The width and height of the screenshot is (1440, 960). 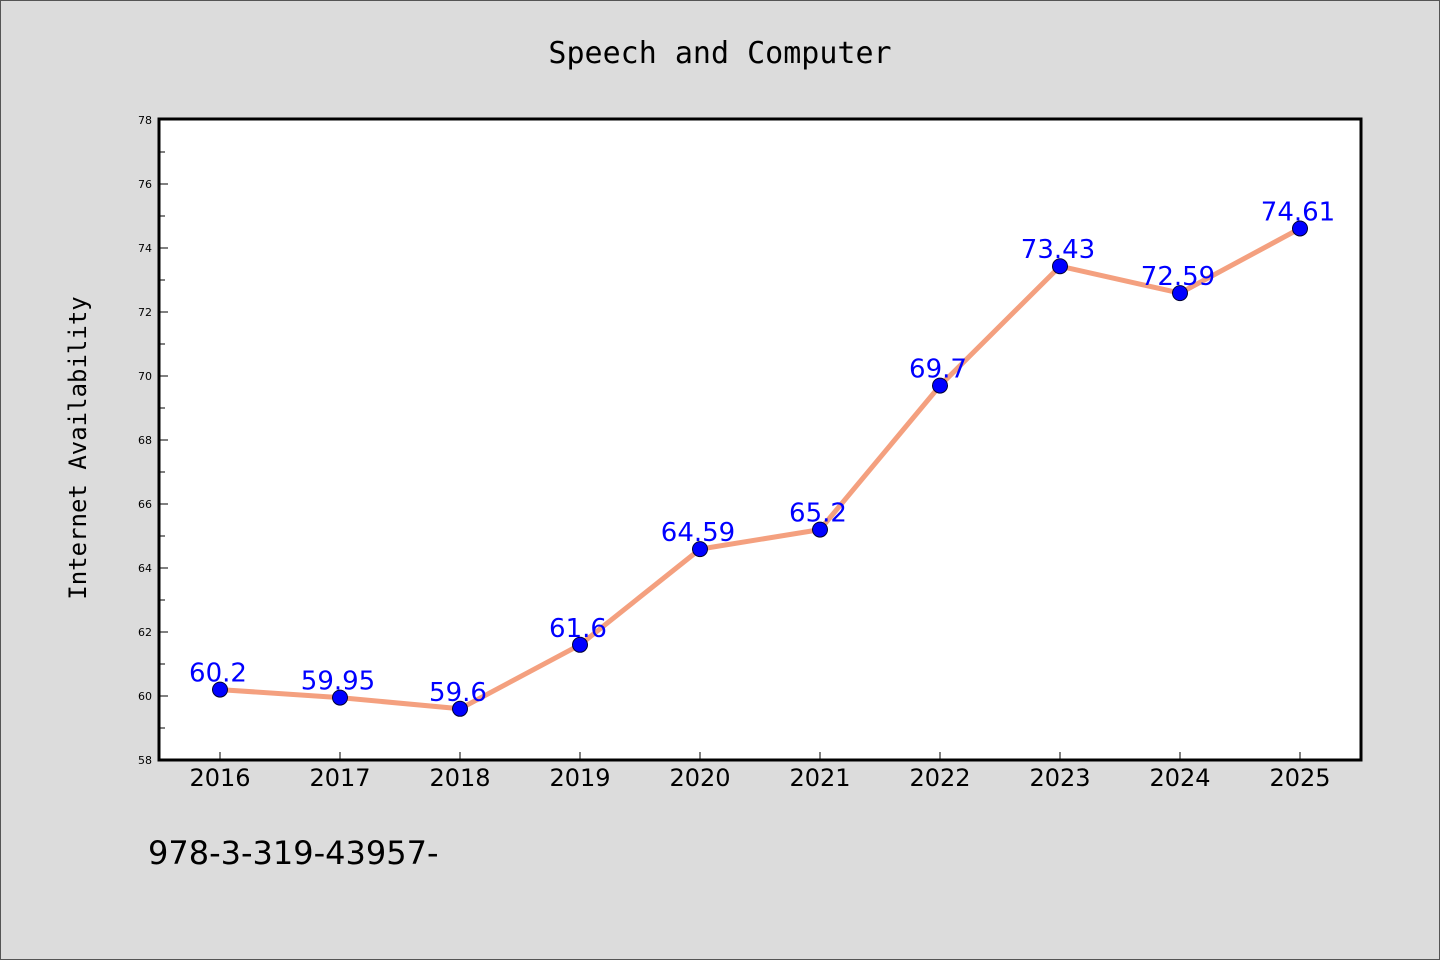 I want to click on x-axis: 2016 2017 2018 2019 2020 2021 2022 2023 2024 2025, so click(x=760, y=772).